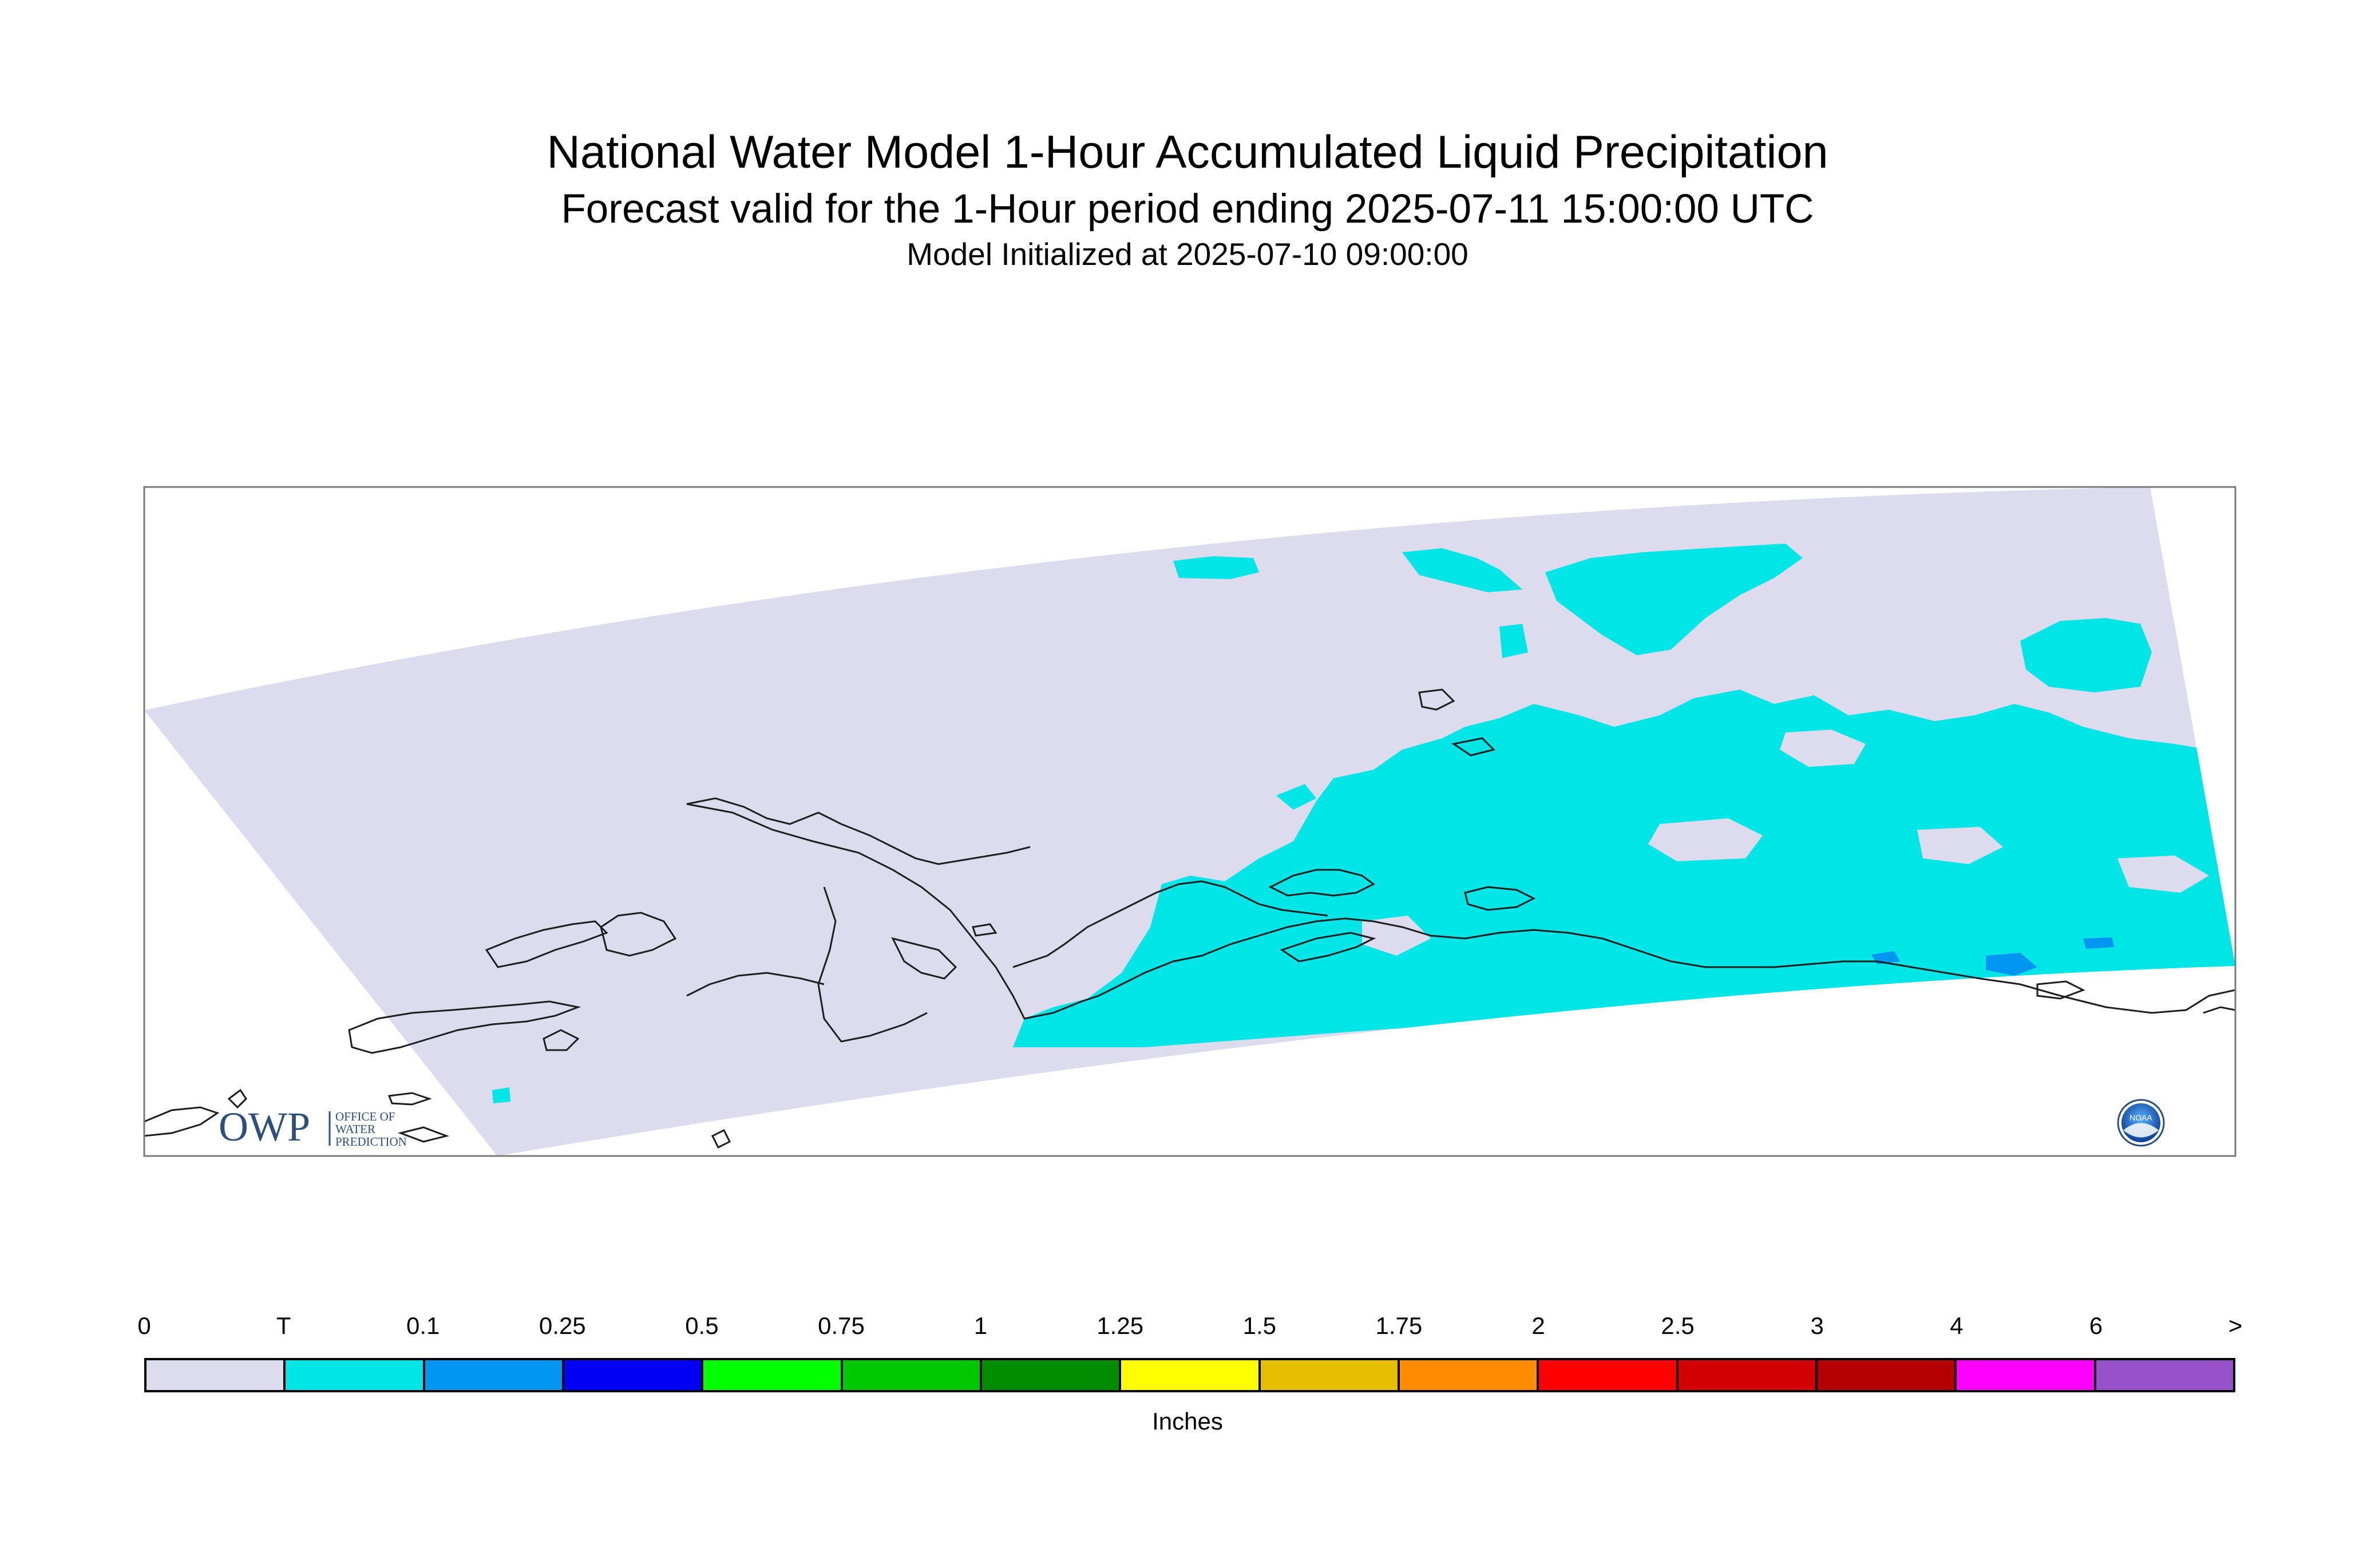  What do you see at coordinates (980, 1325) in the screenshot?
I see `legend-tick-label: 1` at bounding box center [980, 1325].